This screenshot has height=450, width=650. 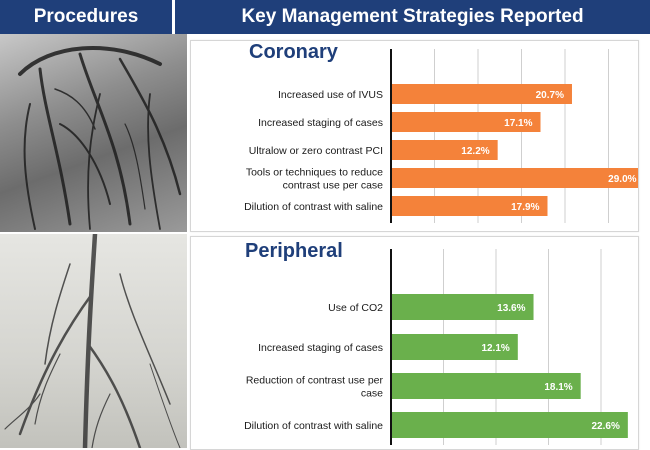 I want to click on value-label: 29.0%, so click(x=622, y=179).